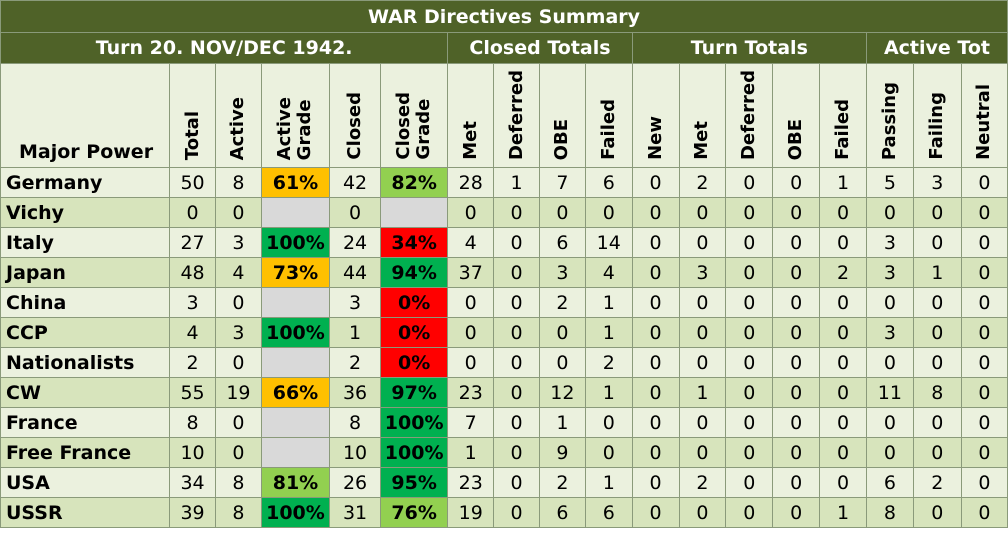 This screenshot has width=1008, height=537. Describe the element at coordinates (702, 392) in the screenshot. I see `cell-tt-met: 1` at that location.